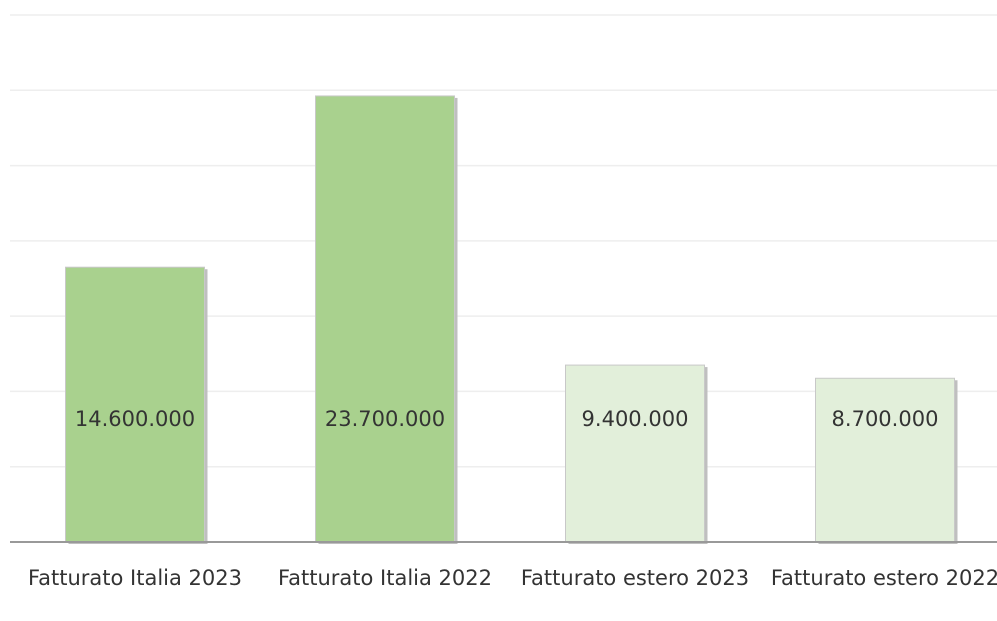 The height and width of the screenshot is (621, 997). What do you see at coordinates (135, 419) in the screenshot?
I see `value-label: 14.600.000` at bounding box center [135, 419].